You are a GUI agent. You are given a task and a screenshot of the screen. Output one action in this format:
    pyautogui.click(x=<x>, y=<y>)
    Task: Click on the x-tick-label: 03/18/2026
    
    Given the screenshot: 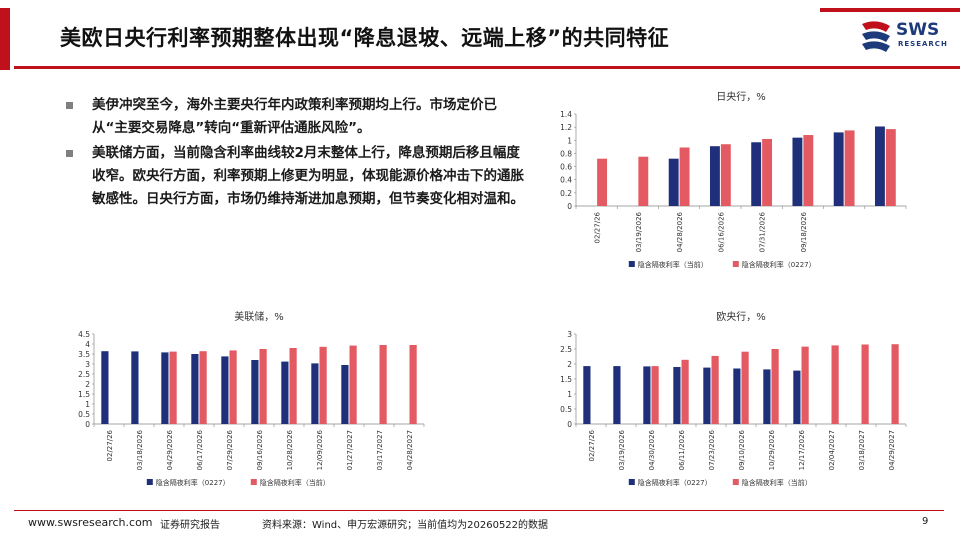 What is the action you would take?
    pyautogui.click(x=140, y=449)
    